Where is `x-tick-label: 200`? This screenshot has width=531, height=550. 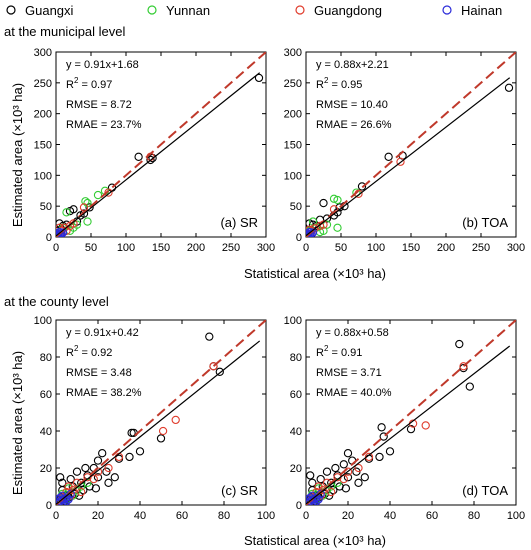
x-tick-label: 200 is located at coordinates (196, 248).